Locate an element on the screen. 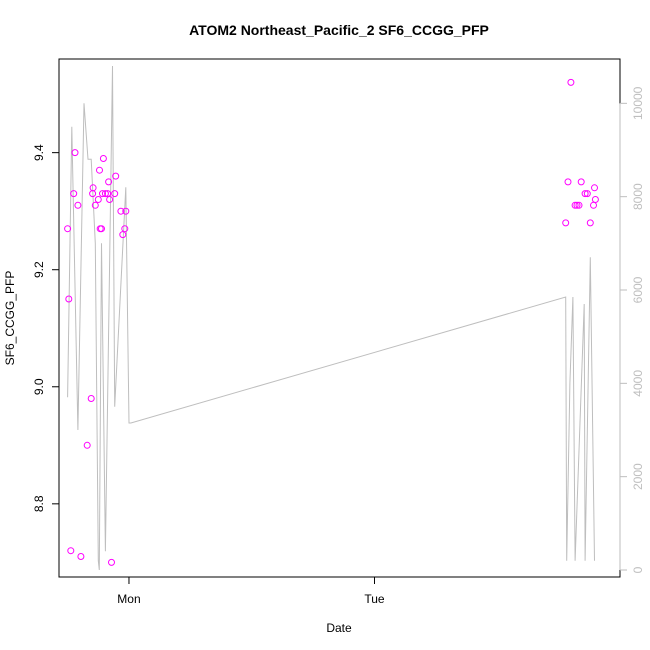 The width and height of the screenshot is (650, 650). x-axis-label: Date is located at coordinates (339, 628).